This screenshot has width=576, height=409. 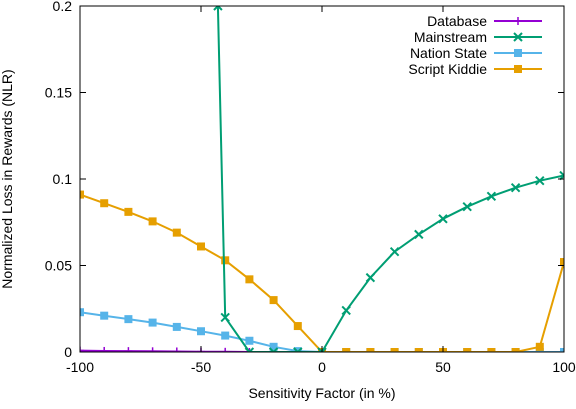 I want to click on legend-marker-database, so click(x=518, y=21).